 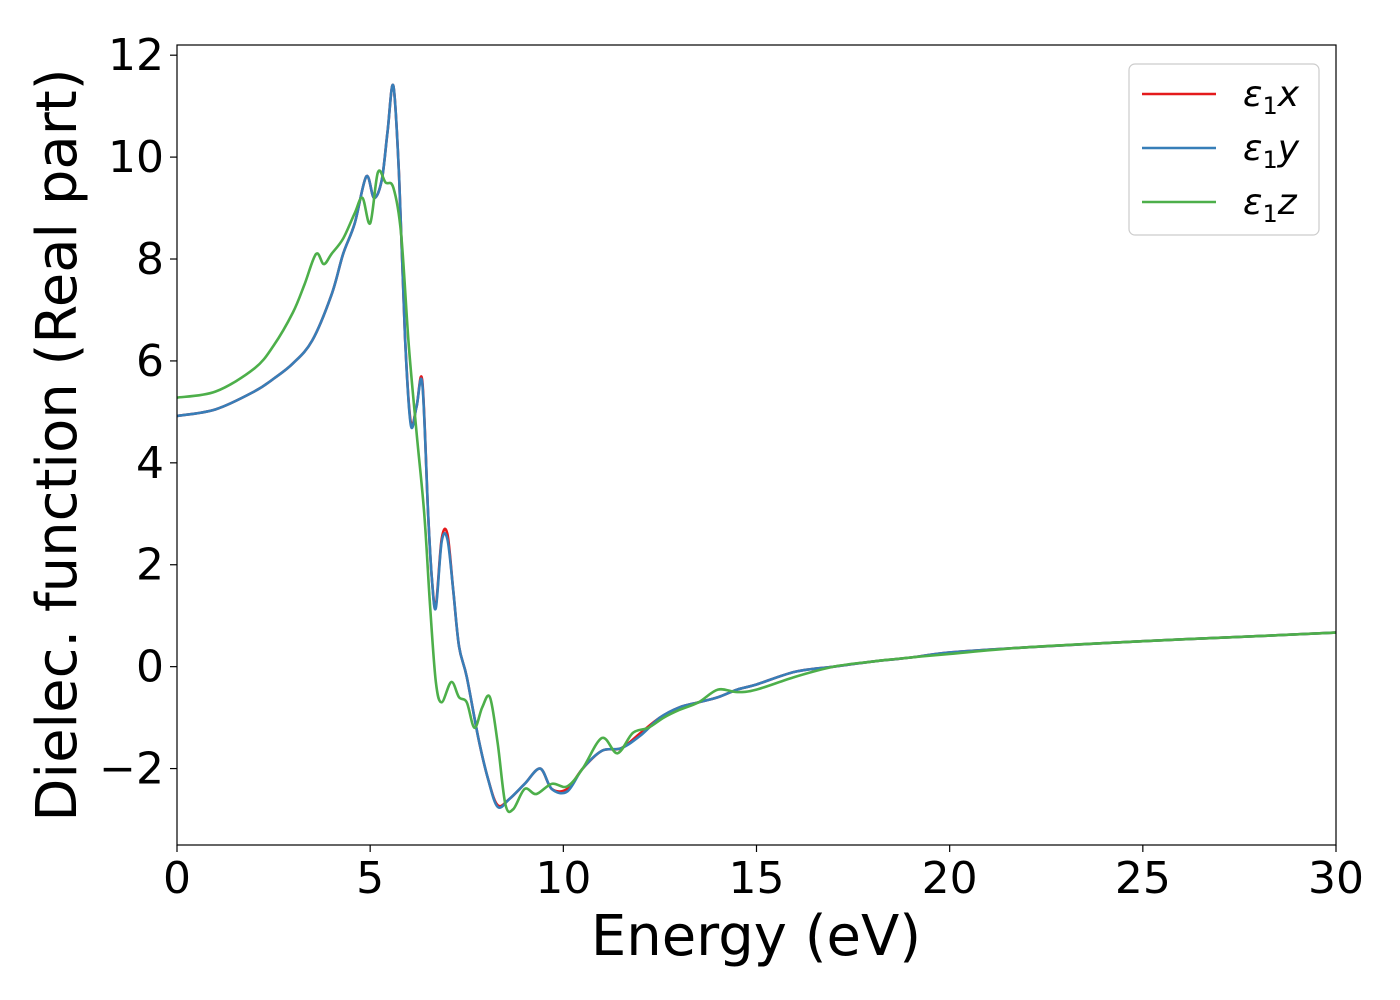 I want to click on x-tick-label: 0, so click(x=177, y=878).